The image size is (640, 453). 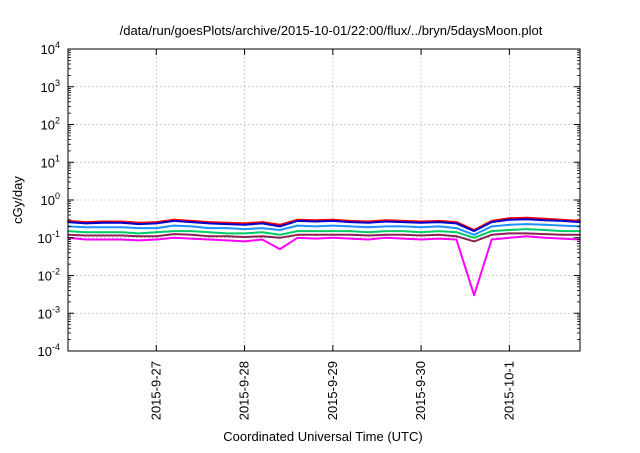 I want to click on series-layer, so click(x=324, y=256).